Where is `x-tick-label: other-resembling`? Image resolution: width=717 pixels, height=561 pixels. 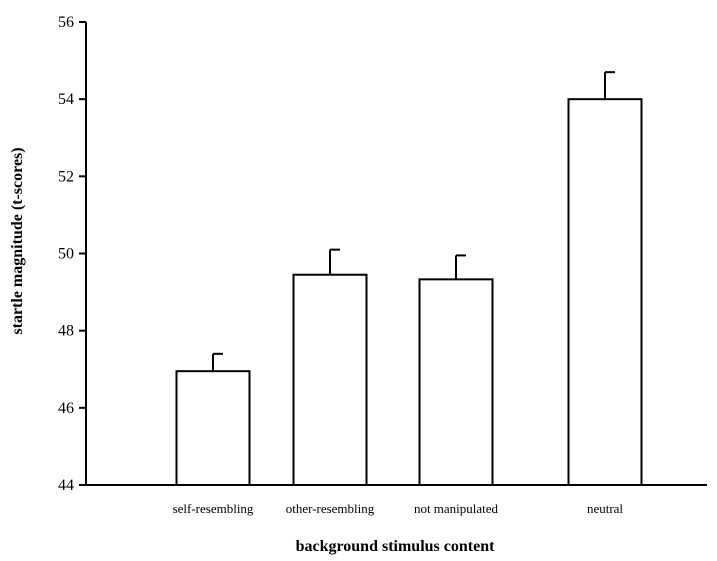 x-tick-label: other-resembling is located at coordinates (330, 508).